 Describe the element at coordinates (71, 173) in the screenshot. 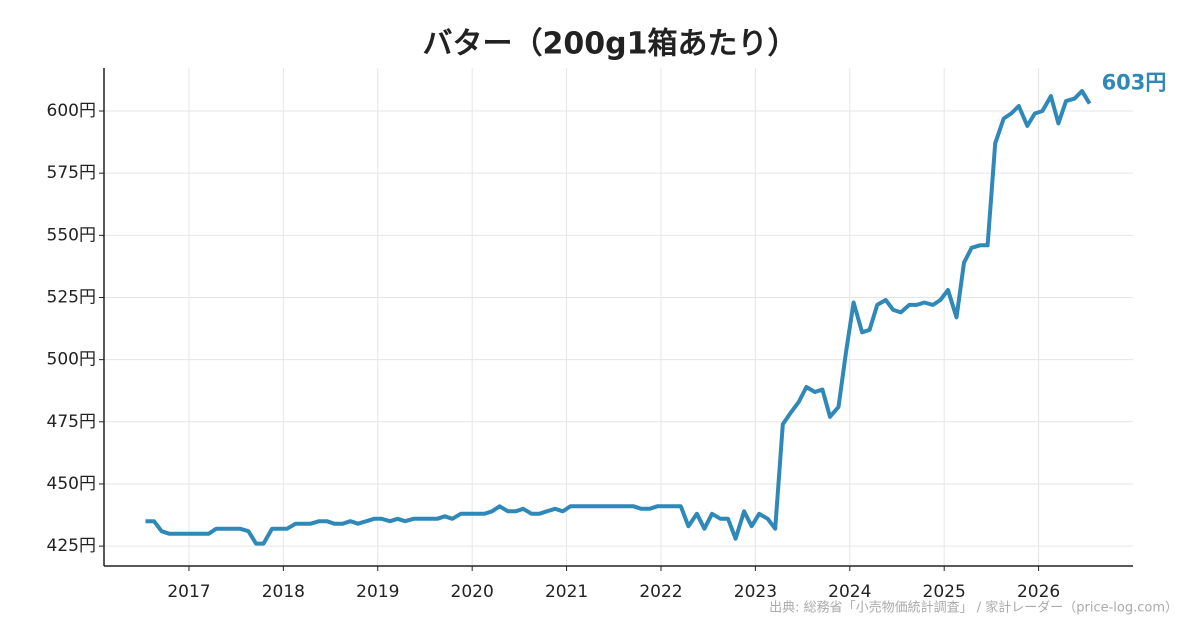

I see `y-tick-label: 575円` at that location.